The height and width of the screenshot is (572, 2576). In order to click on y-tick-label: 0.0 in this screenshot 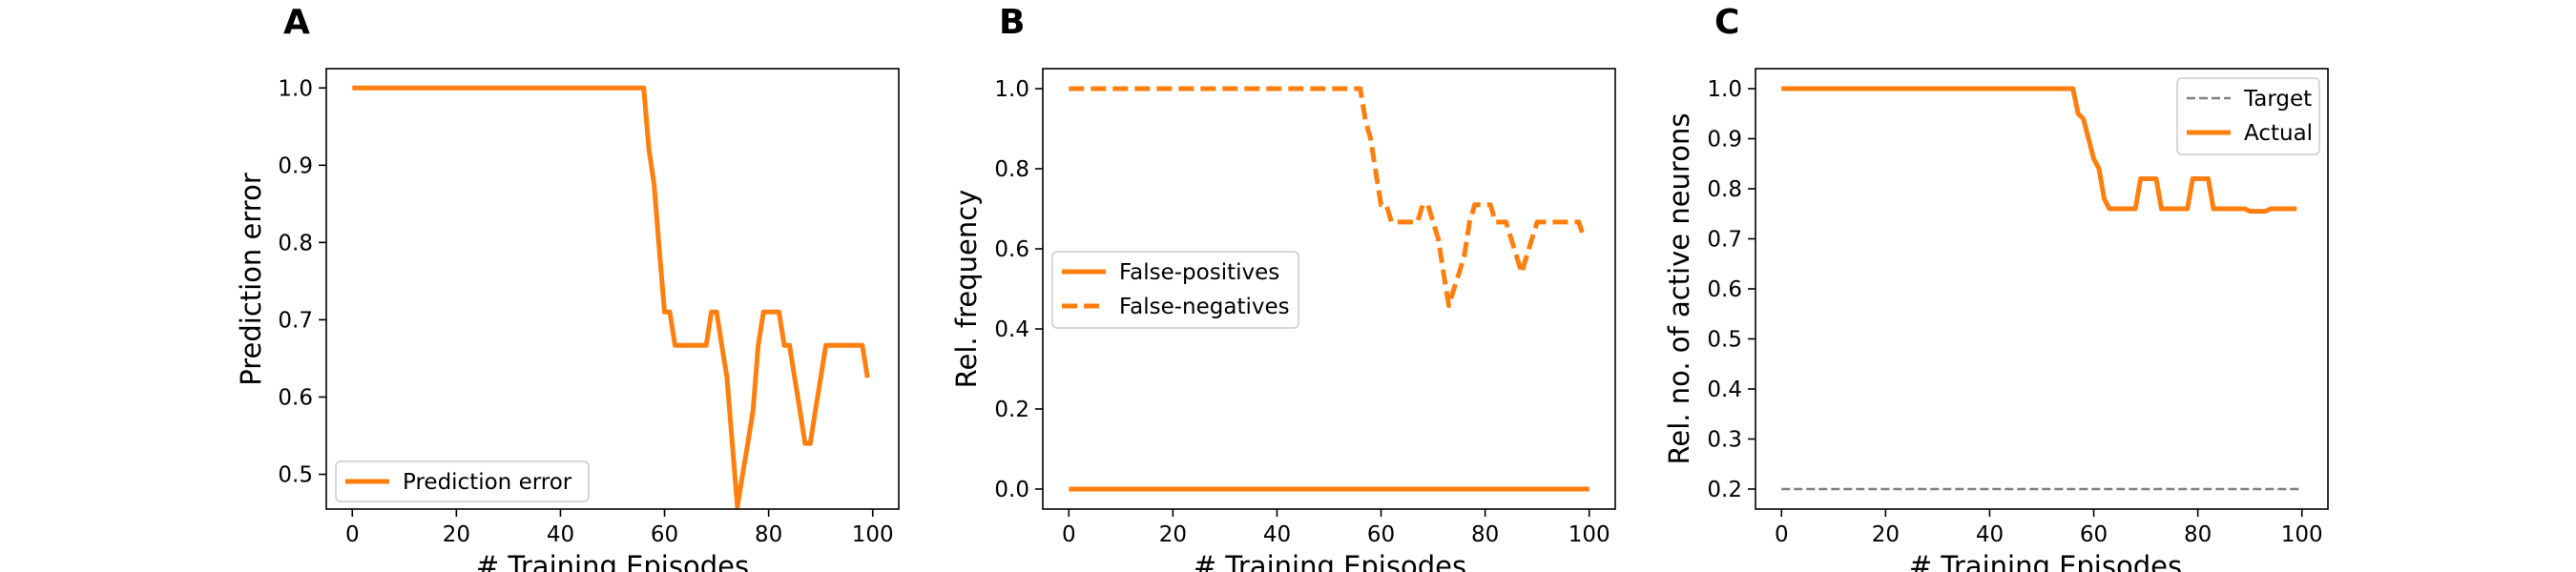, I will do `click(1011, 490)`.